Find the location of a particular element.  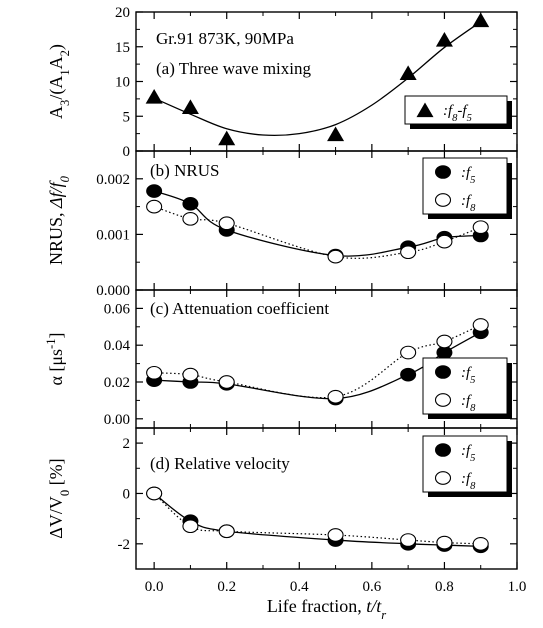

legend: :f8-f5 is located at coordinates (458, 112).